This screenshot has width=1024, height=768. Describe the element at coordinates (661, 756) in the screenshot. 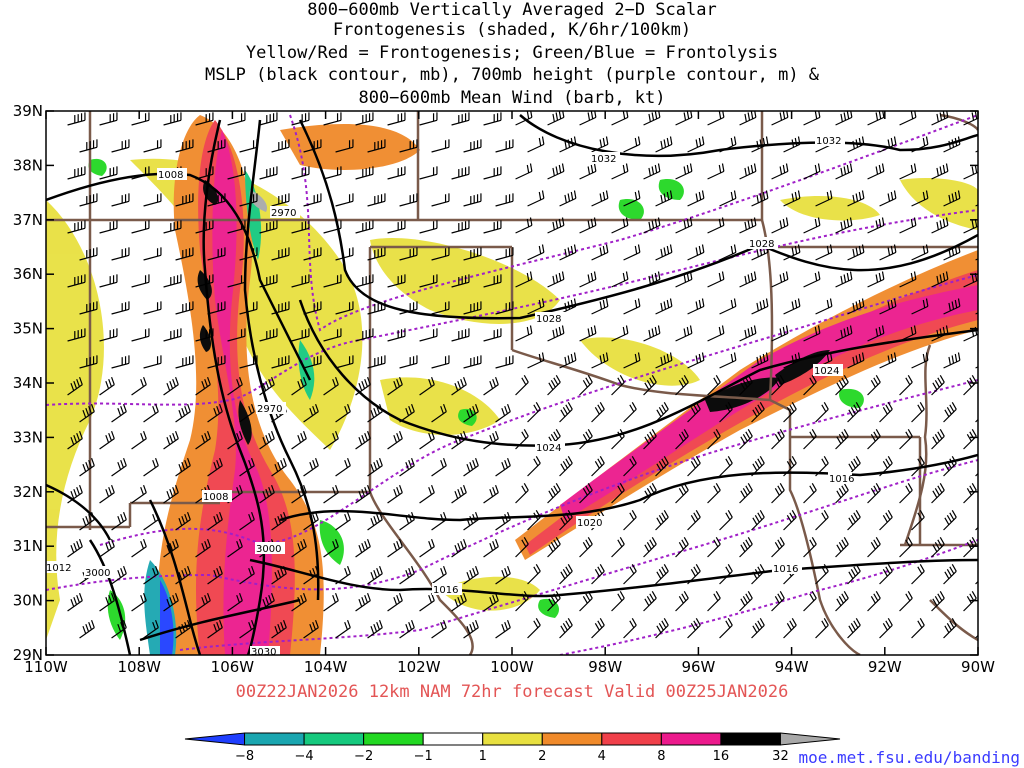

I see `colorbar-label: 8` at that location.